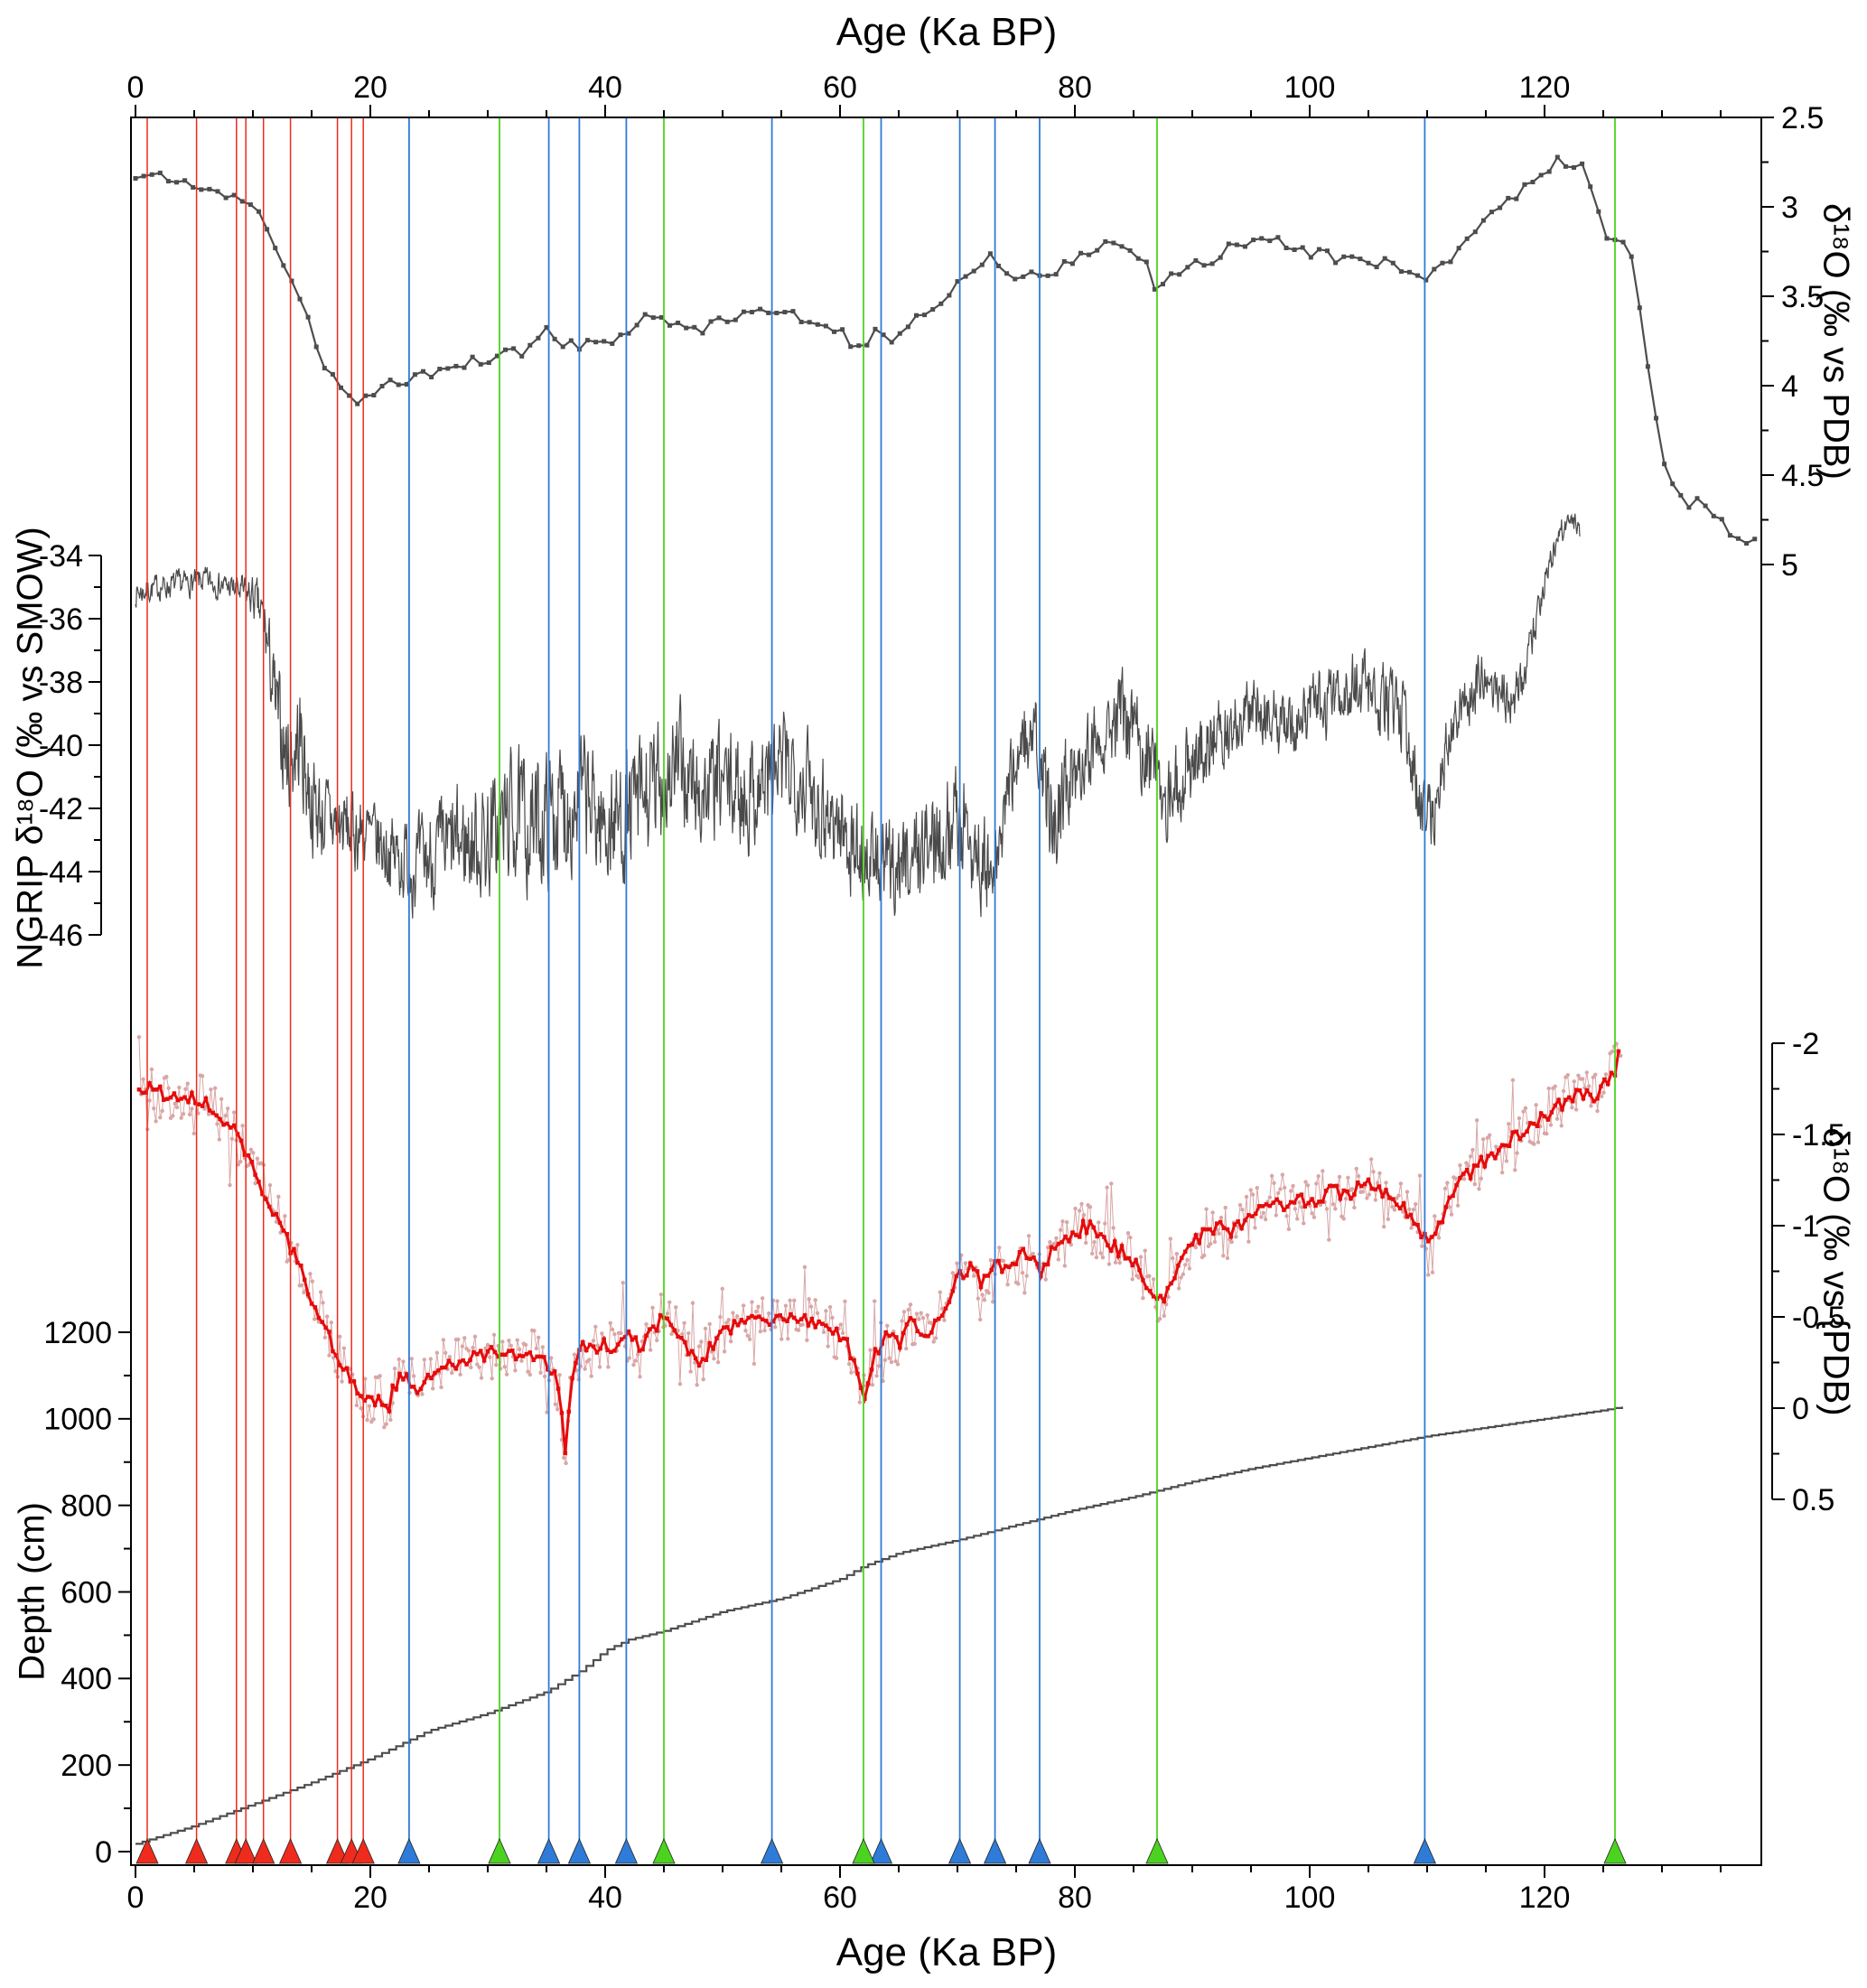 This screenshot has height=1988, width=1867. I want to click on tick-label-d18o_pdb: 4.5, so click(1802, 476).